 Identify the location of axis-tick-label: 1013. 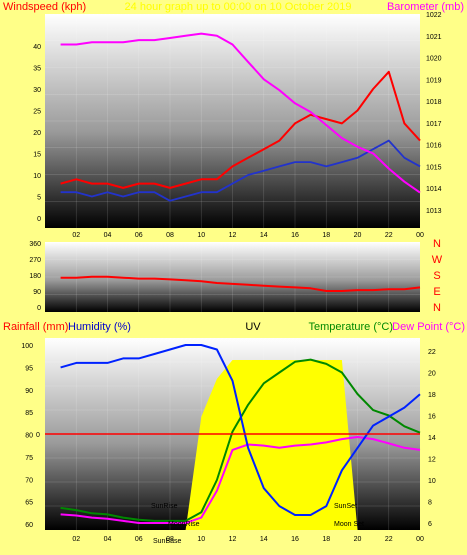
(434, 211).